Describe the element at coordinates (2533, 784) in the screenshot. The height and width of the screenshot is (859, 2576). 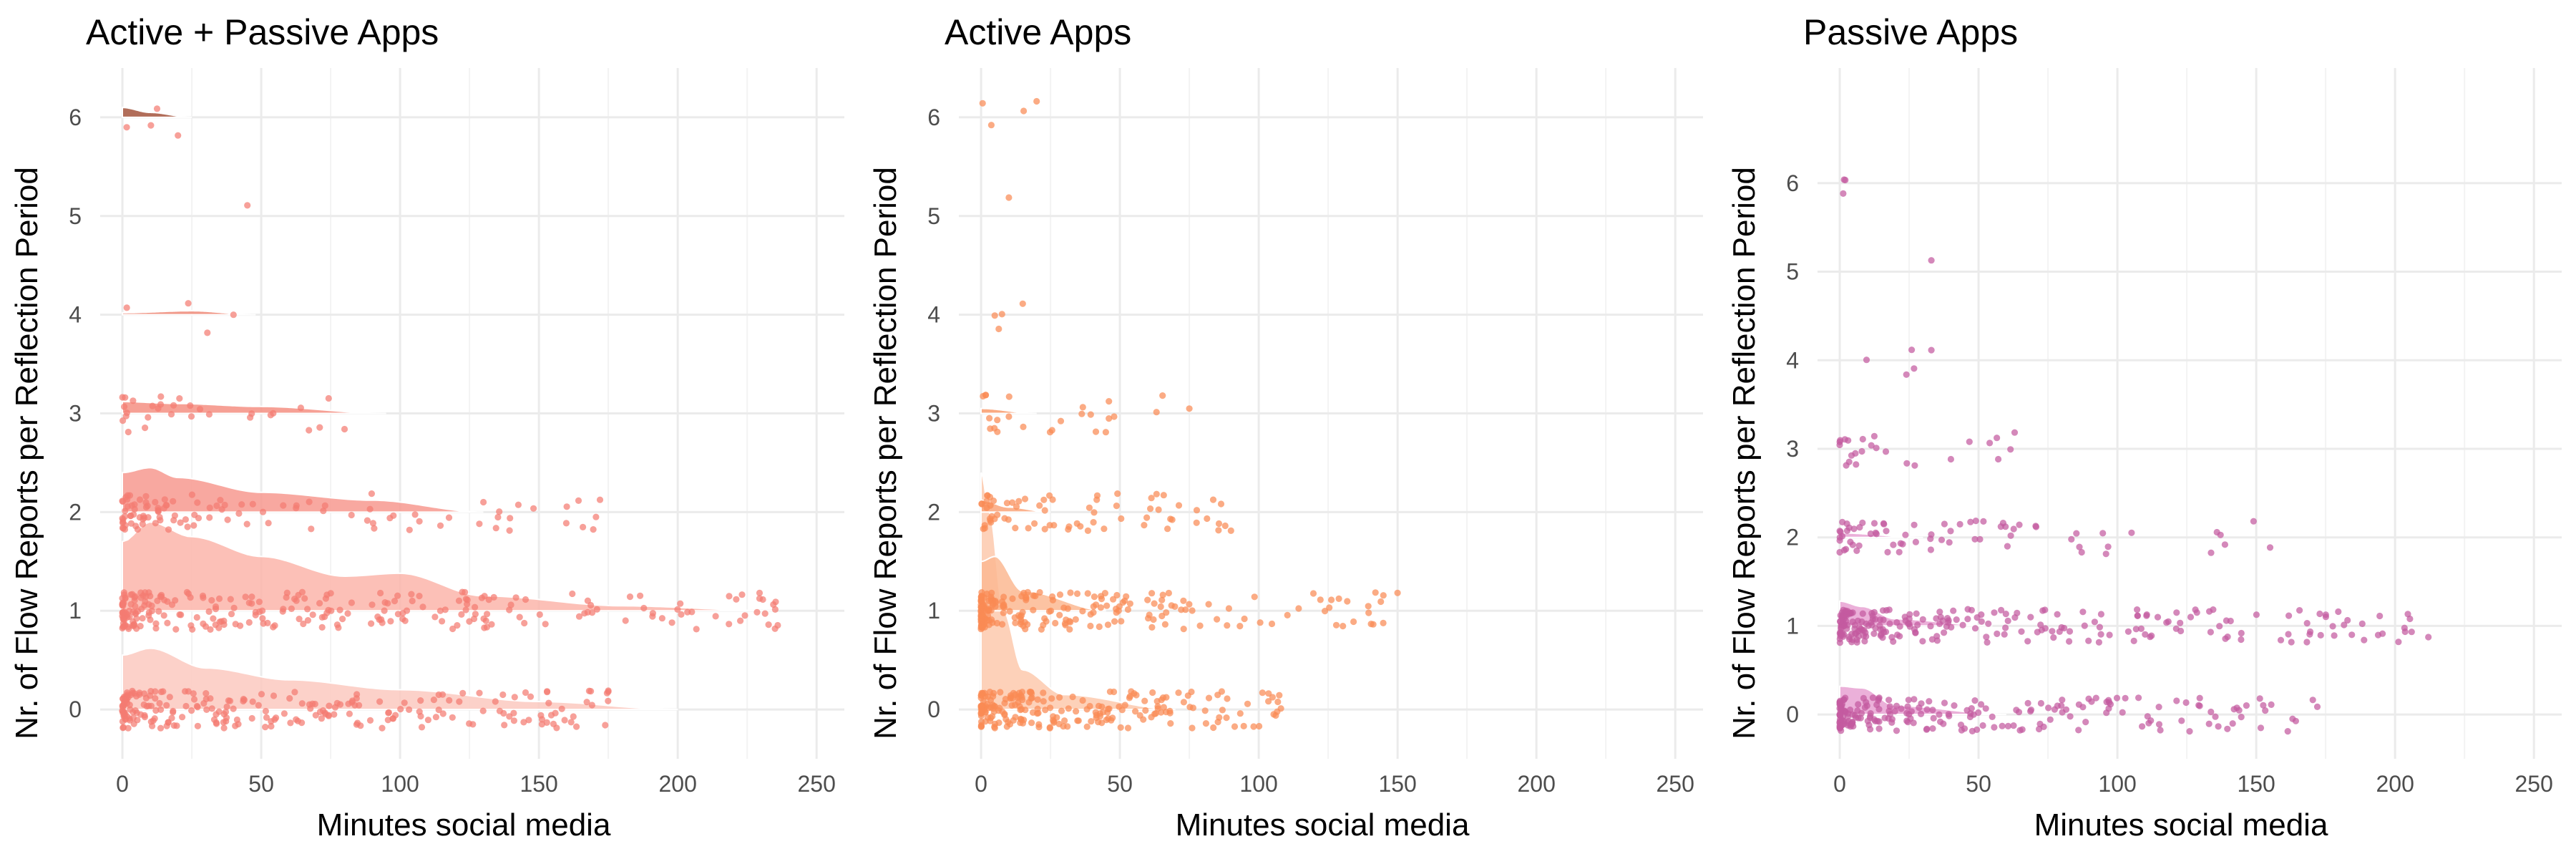
I see `x-tick-label: 250` at that location.